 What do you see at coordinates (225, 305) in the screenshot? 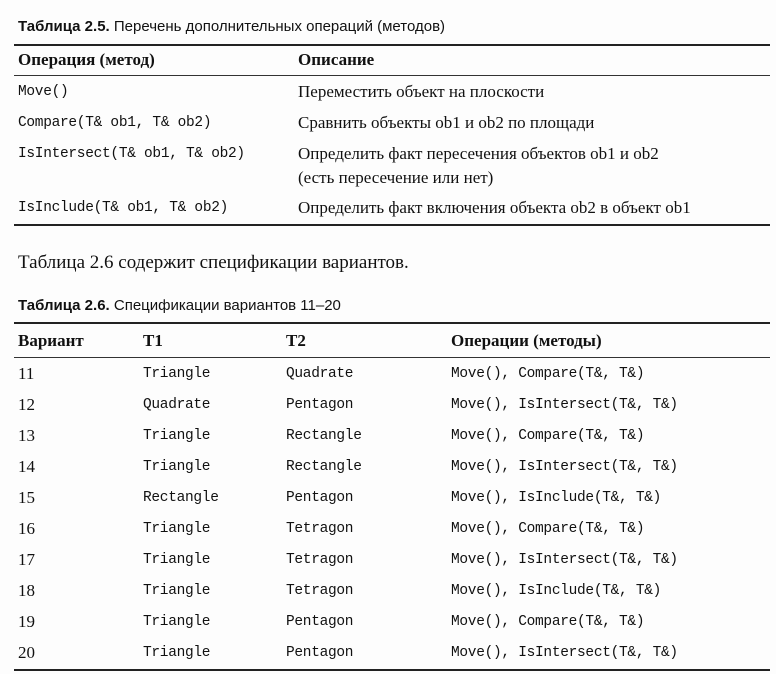
I see `caption-text: Спецификации вариантов 11–20` at bounding box center [225, 305].